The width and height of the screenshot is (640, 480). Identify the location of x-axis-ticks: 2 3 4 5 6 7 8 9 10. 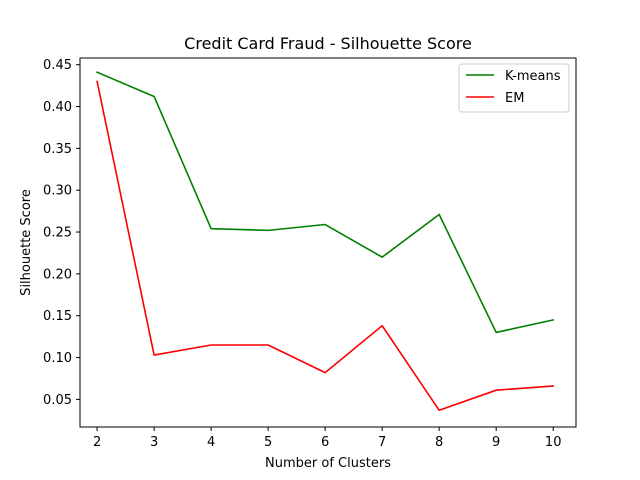
(327, 438).